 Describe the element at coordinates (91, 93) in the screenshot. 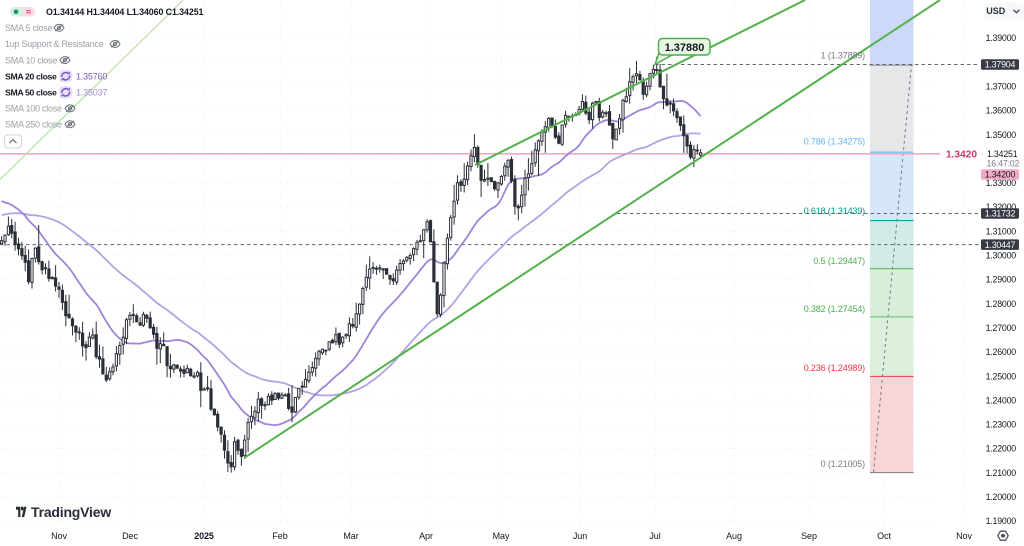

I see `svg-text: 1.35037` at that location.